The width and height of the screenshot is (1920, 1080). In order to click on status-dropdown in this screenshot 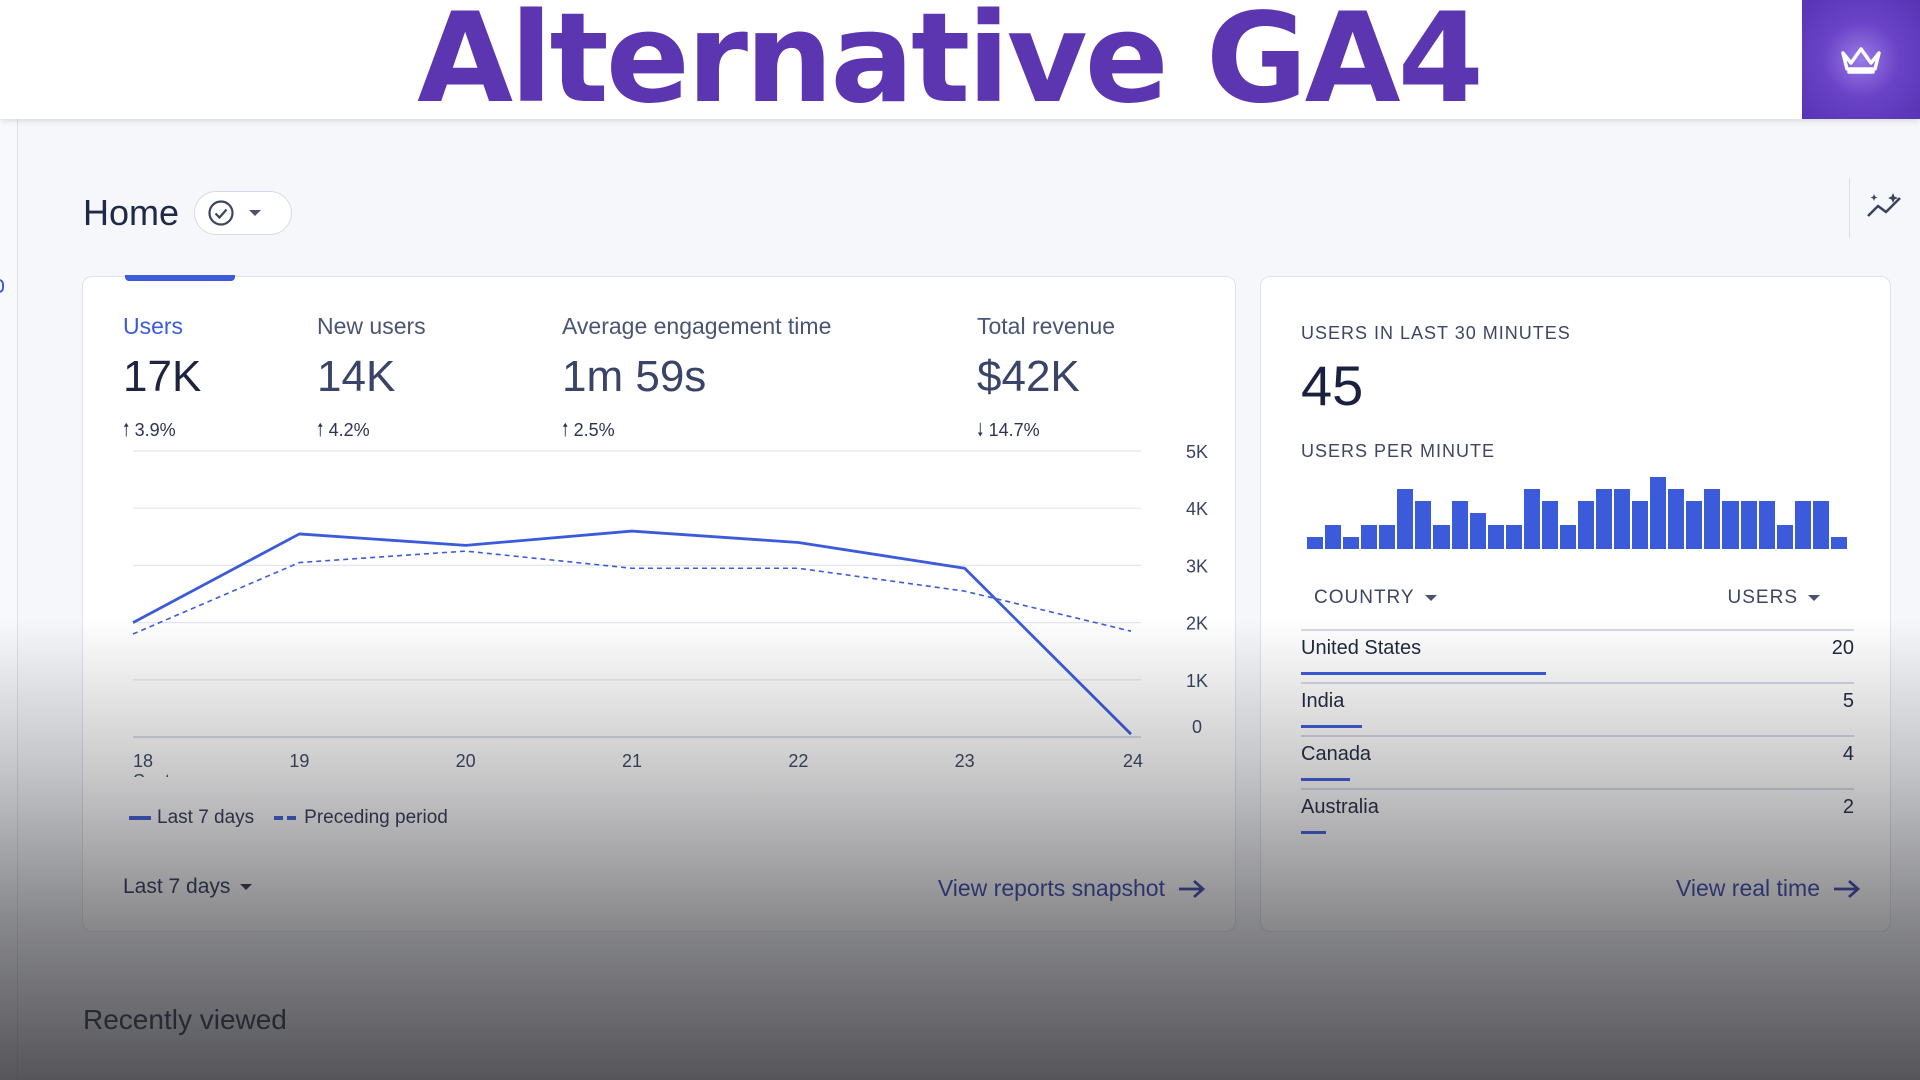, I will do `click(243, 213)`.